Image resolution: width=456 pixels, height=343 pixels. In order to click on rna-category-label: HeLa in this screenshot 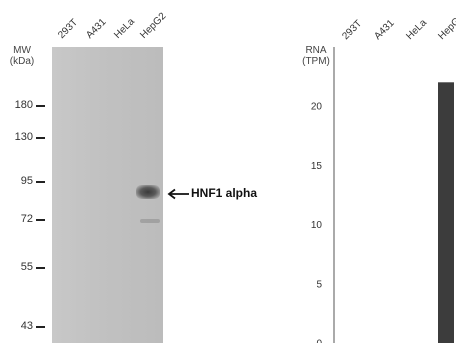, I will do `click(416, 29)`.